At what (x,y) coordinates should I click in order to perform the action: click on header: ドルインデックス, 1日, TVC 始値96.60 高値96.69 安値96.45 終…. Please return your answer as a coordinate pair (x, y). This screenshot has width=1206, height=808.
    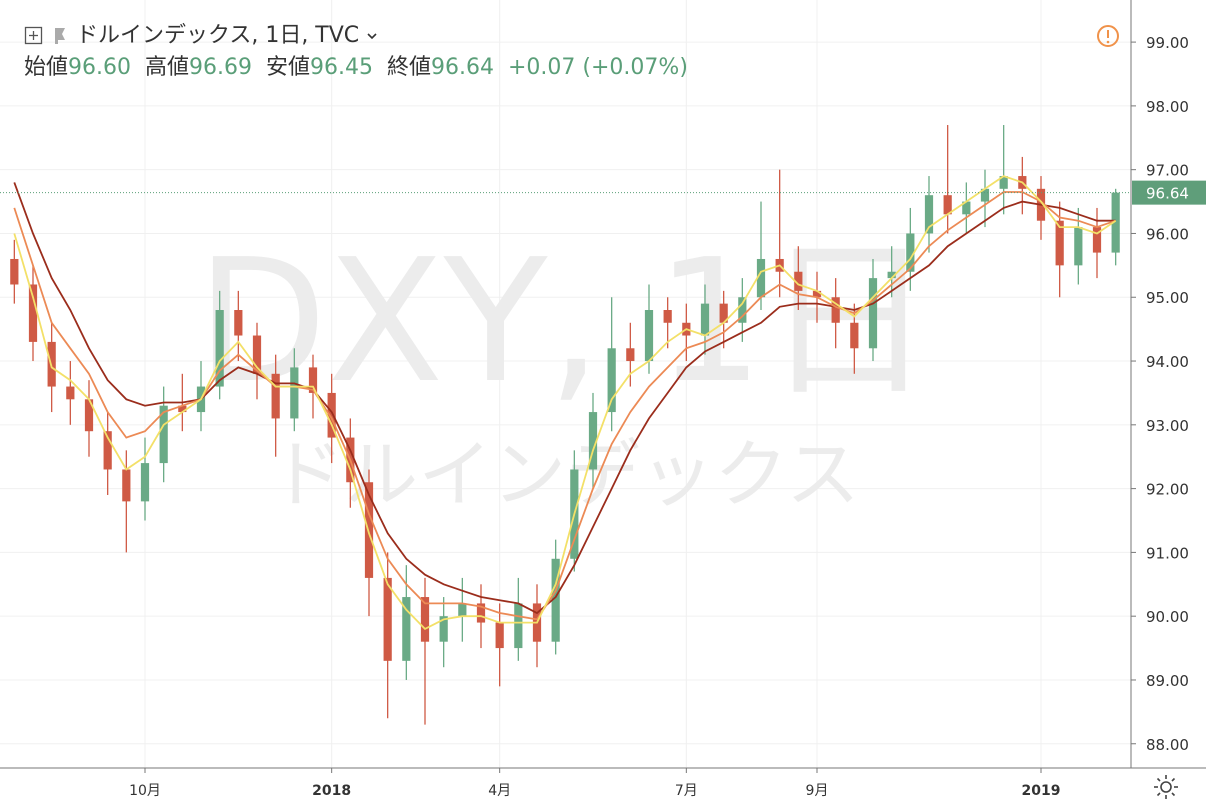
    Looking at the image, I should click on (356, 52).